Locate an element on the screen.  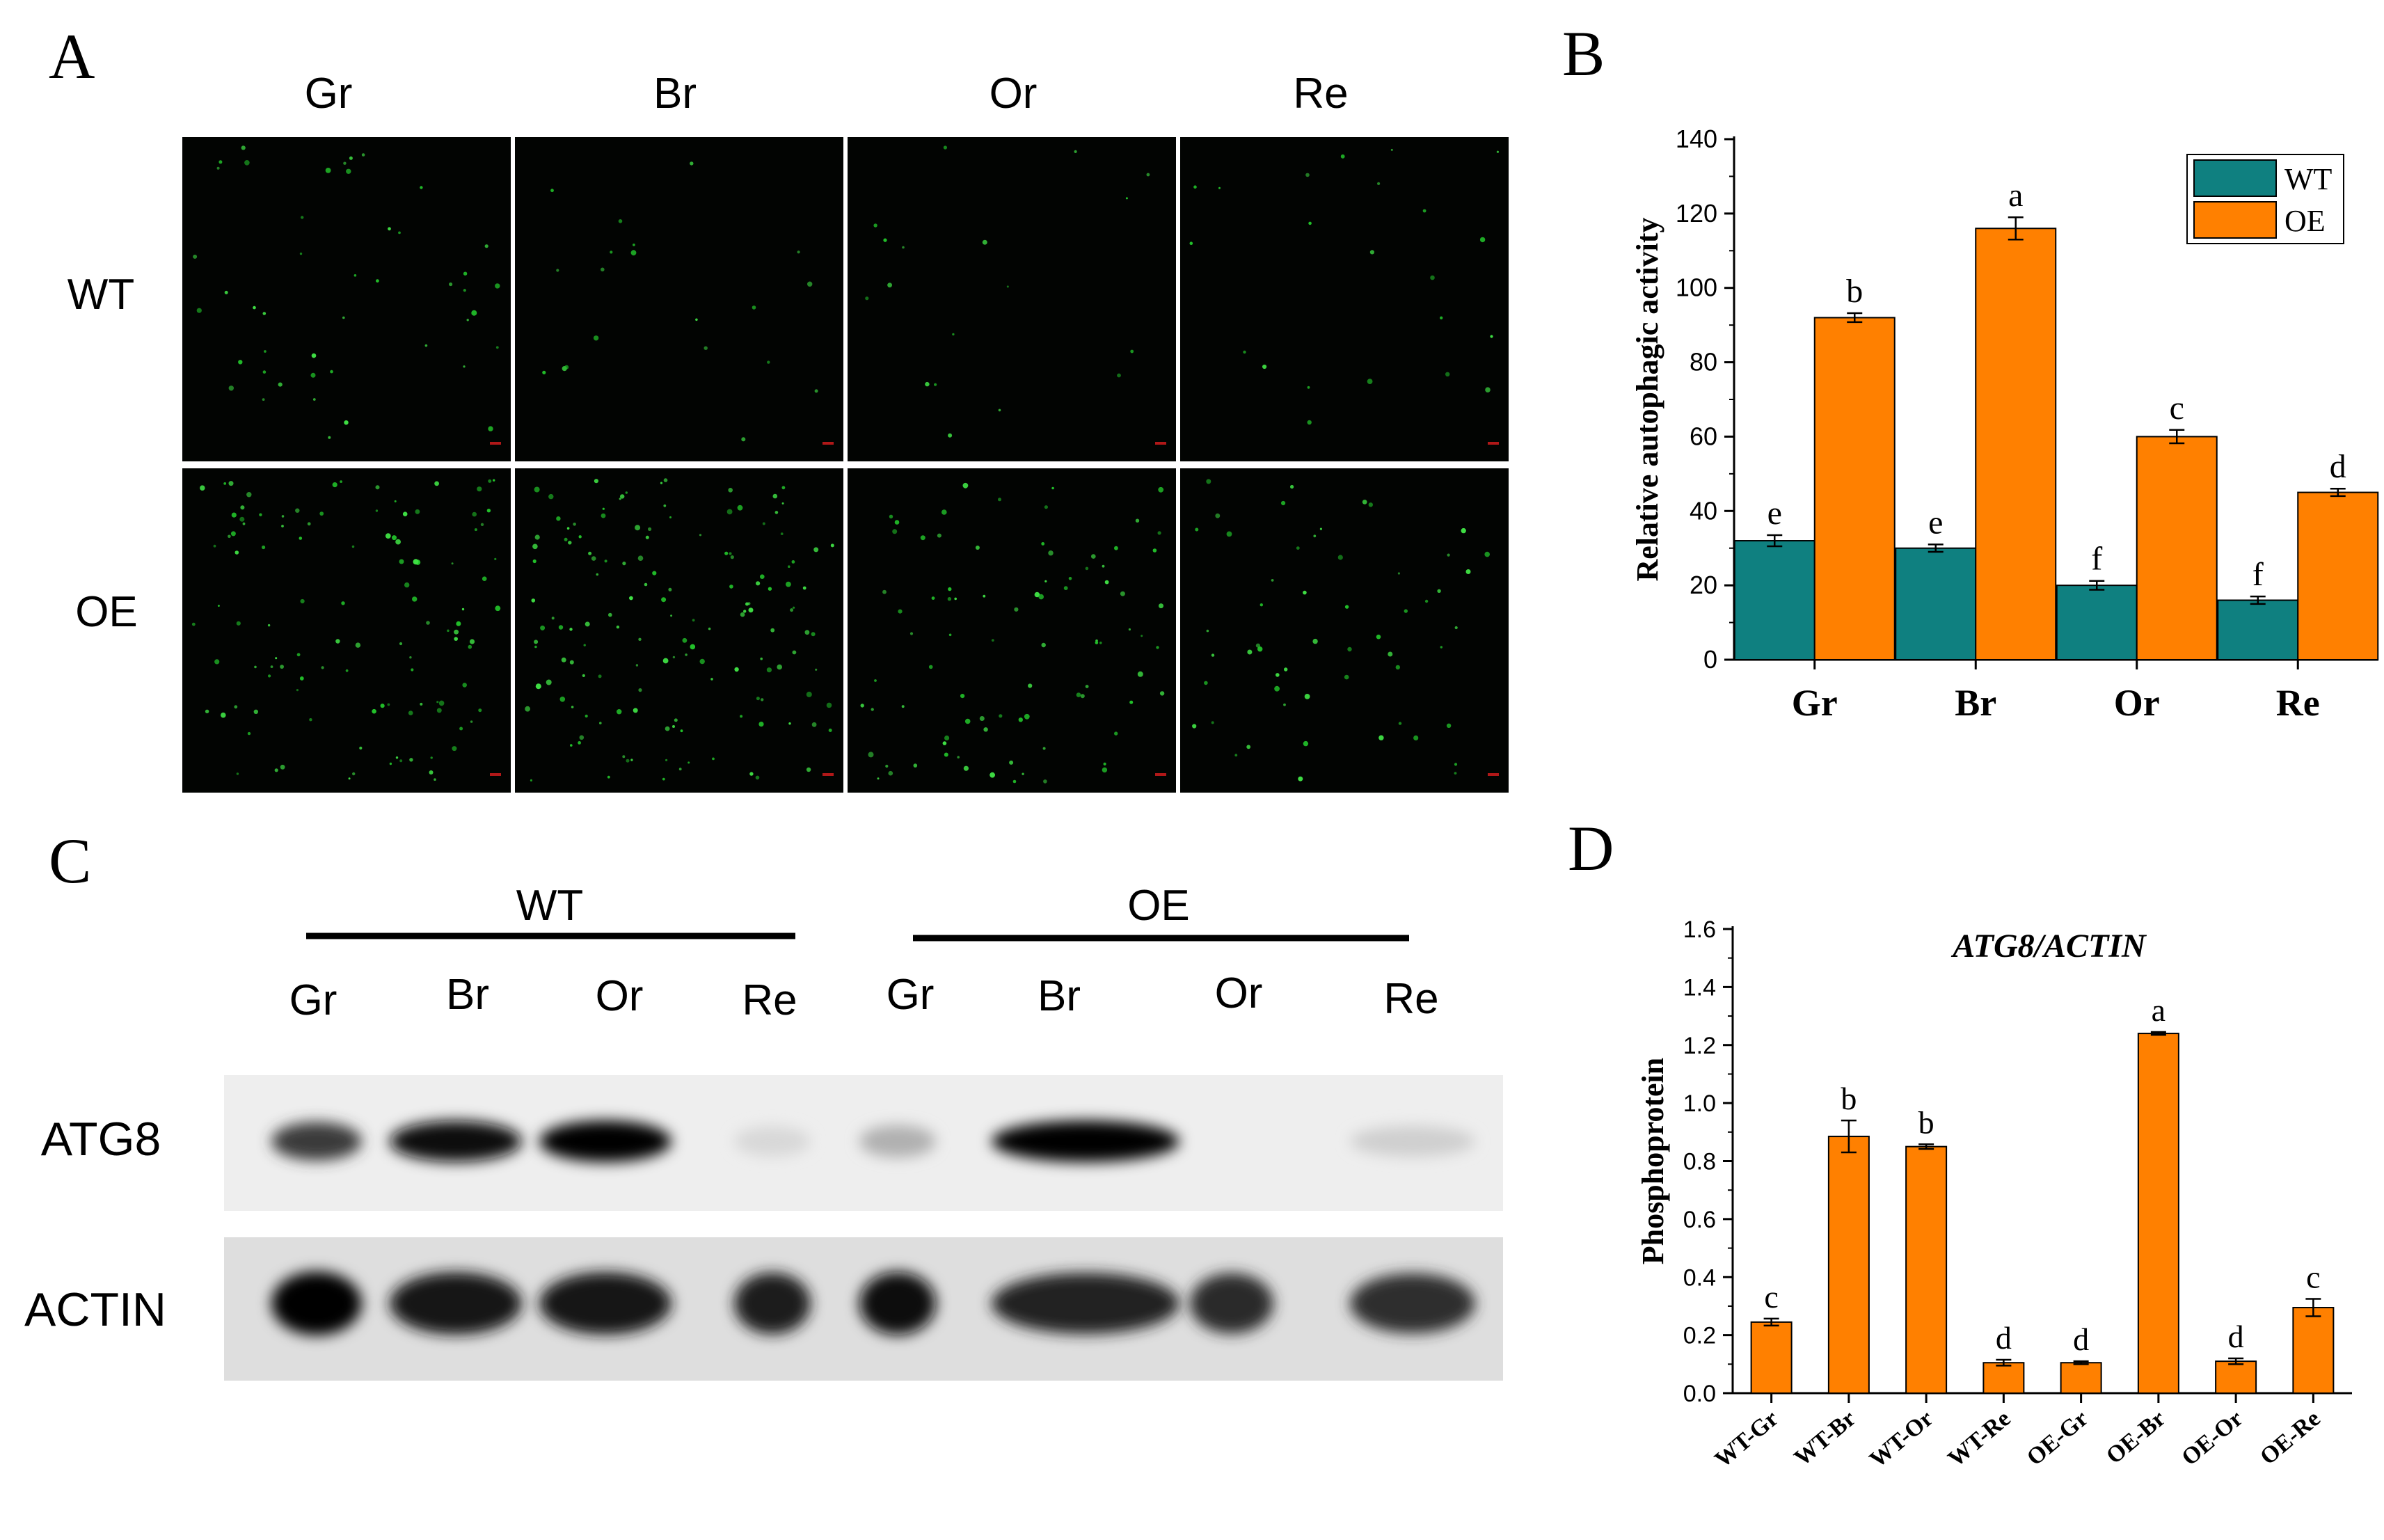
y-tick-label: 0.8 is located at coordinates (1699, 1162).